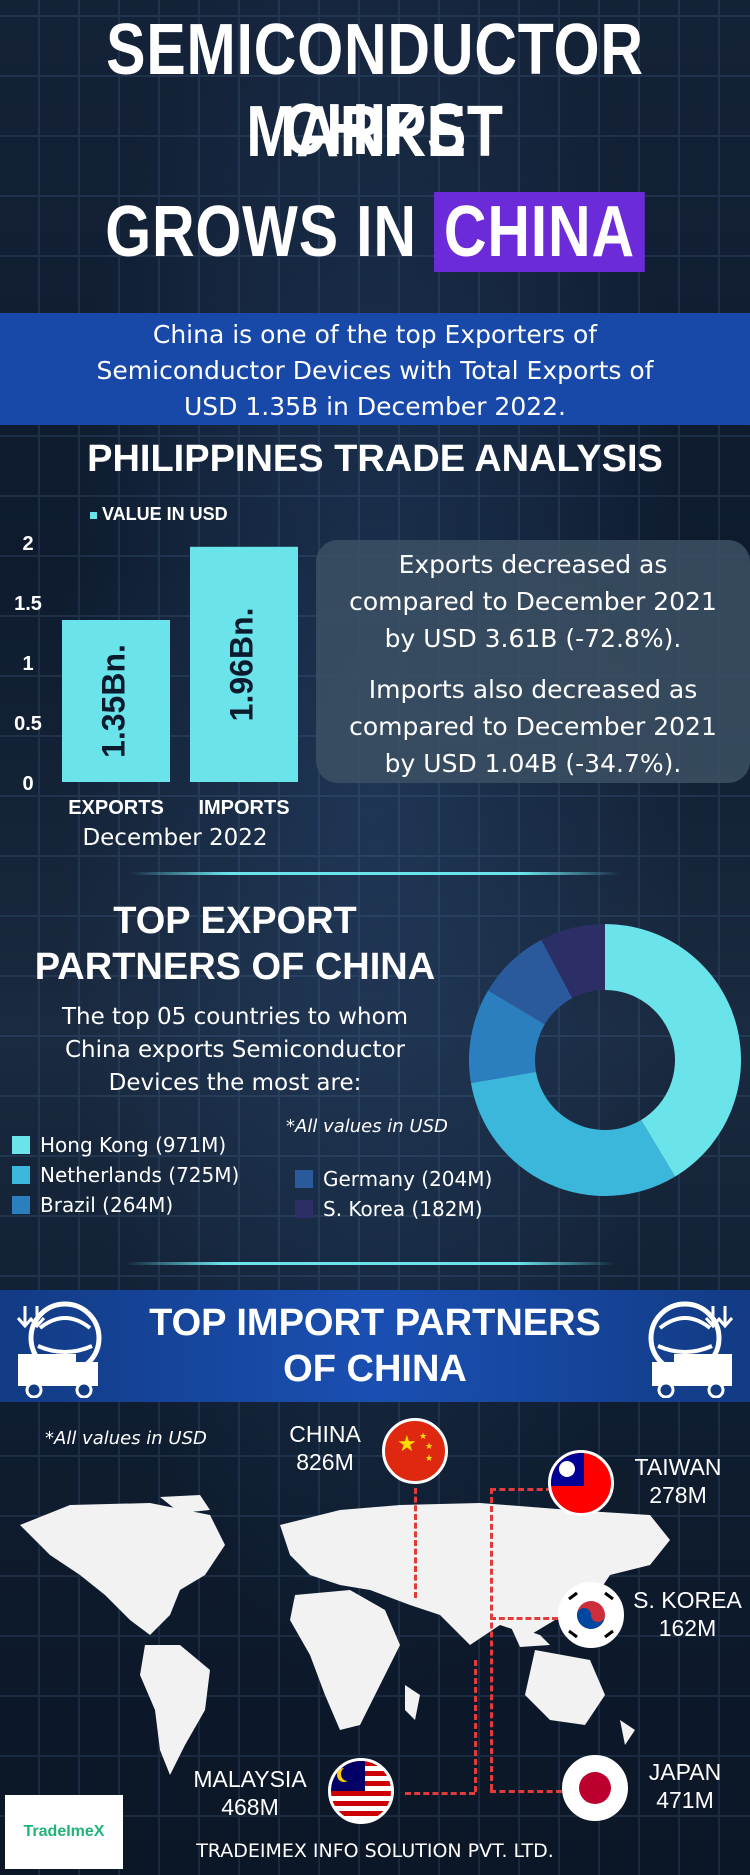 The width and height of the screenshot is (750, 1875). What do you see at coordinates (685, 1786) in the screenshot?
I see `country-japan: JAPAN 471M` at bounding box center [685, 1786].